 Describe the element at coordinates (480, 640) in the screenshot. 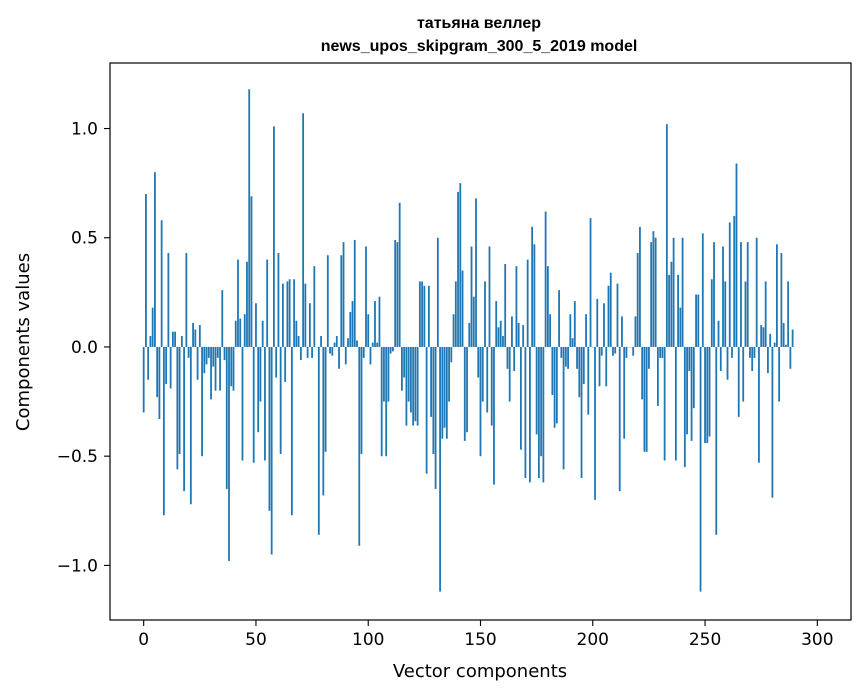

I see `x-tick-label: 150` at that location.